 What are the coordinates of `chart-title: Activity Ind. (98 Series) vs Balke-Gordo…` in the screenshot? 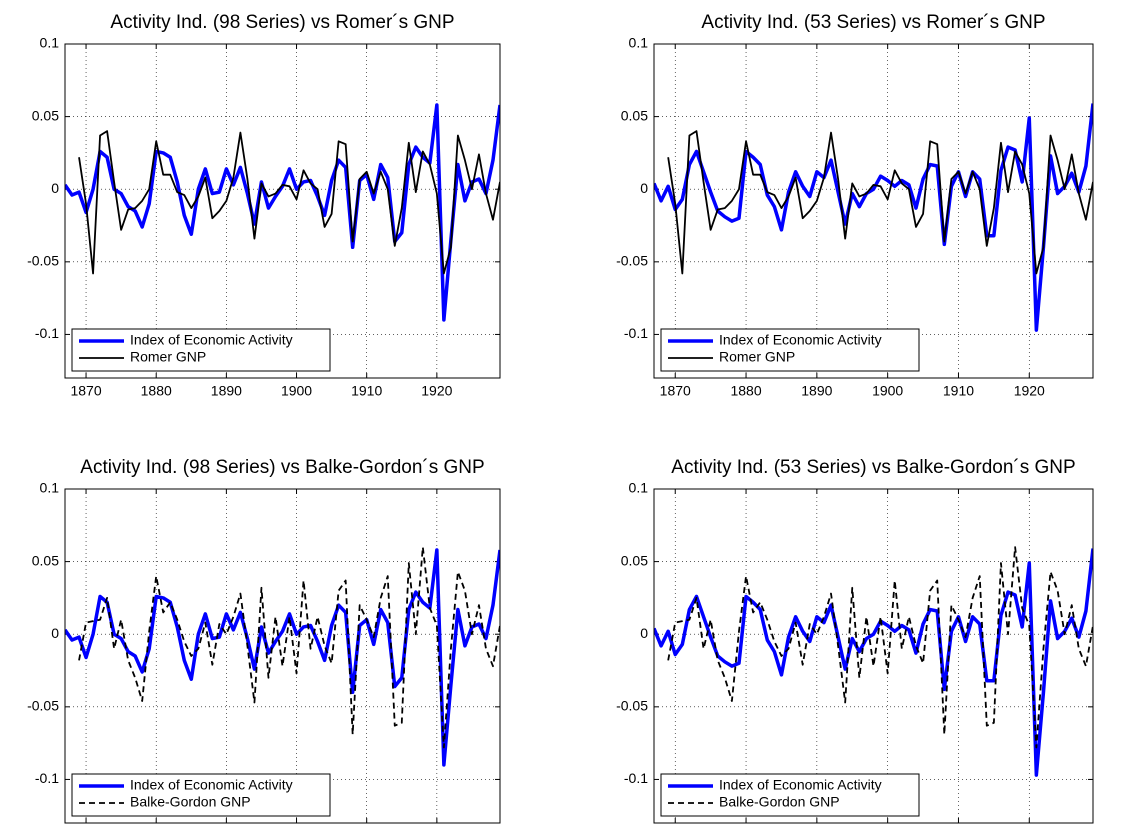 It's located at (282, 467).